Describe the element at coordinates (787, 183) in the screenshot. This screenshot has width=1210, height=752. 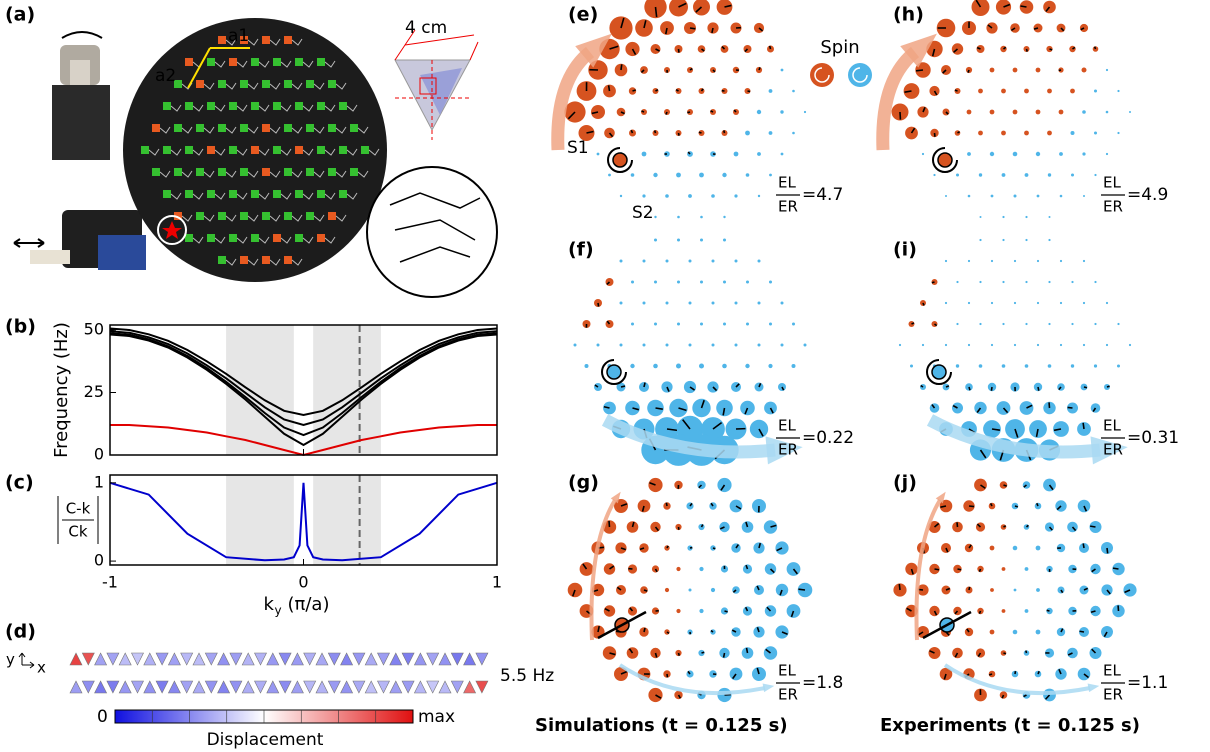
I see `ratio-numerator: EL` at that location.